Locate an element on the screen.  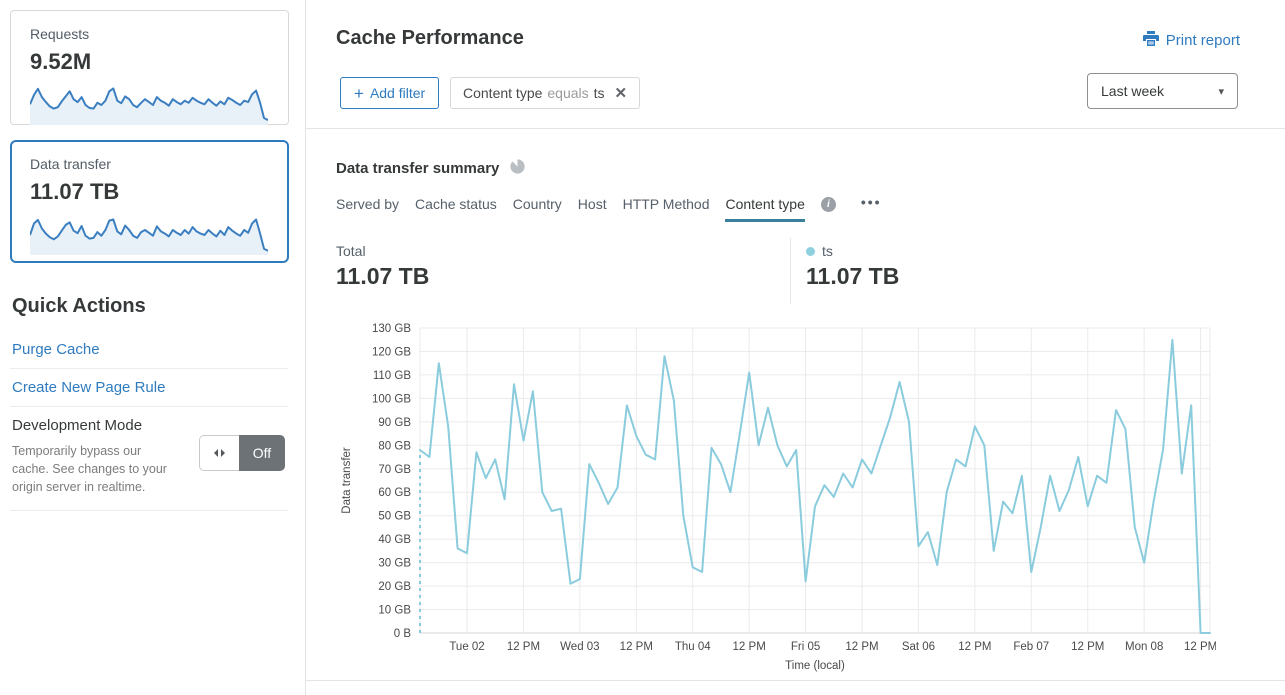
total-value: 11.07 TB is located at coordinates (383, 276).